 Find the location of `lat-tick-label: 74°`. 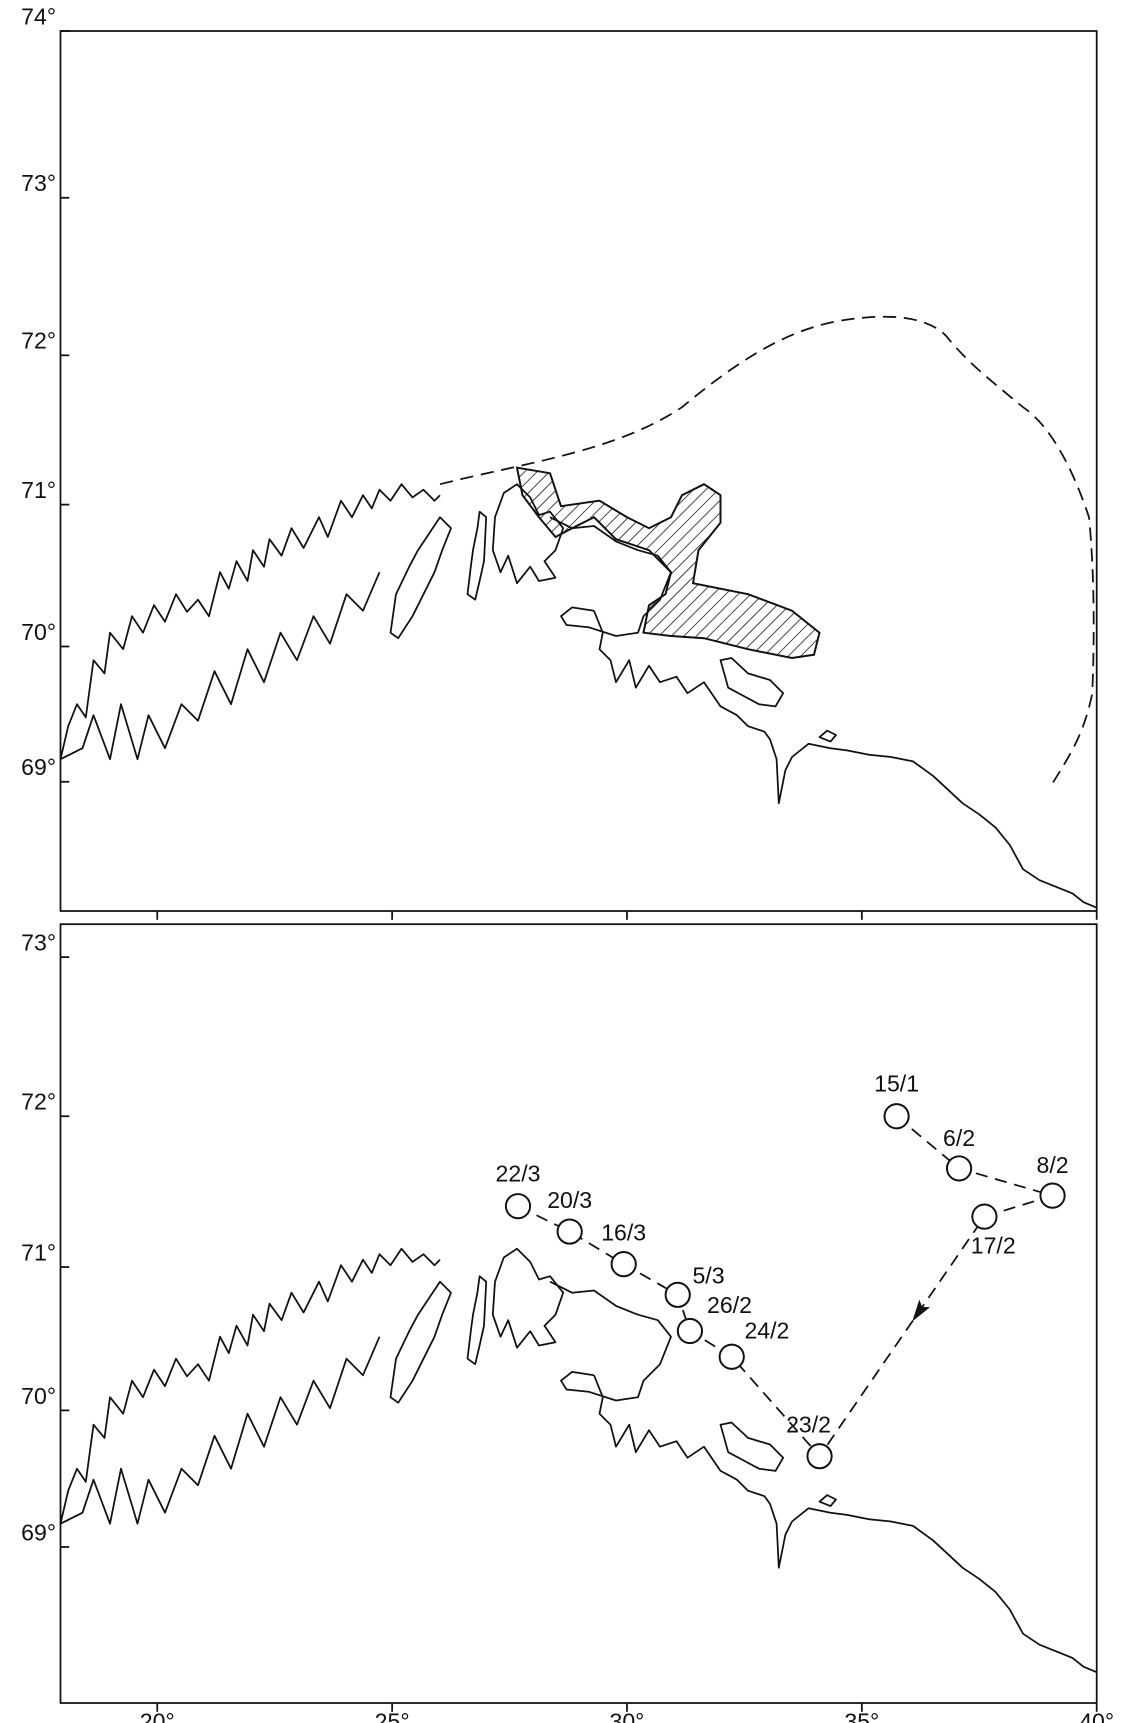

lat-tick-label: 74° is located at coordinates (38, 16).